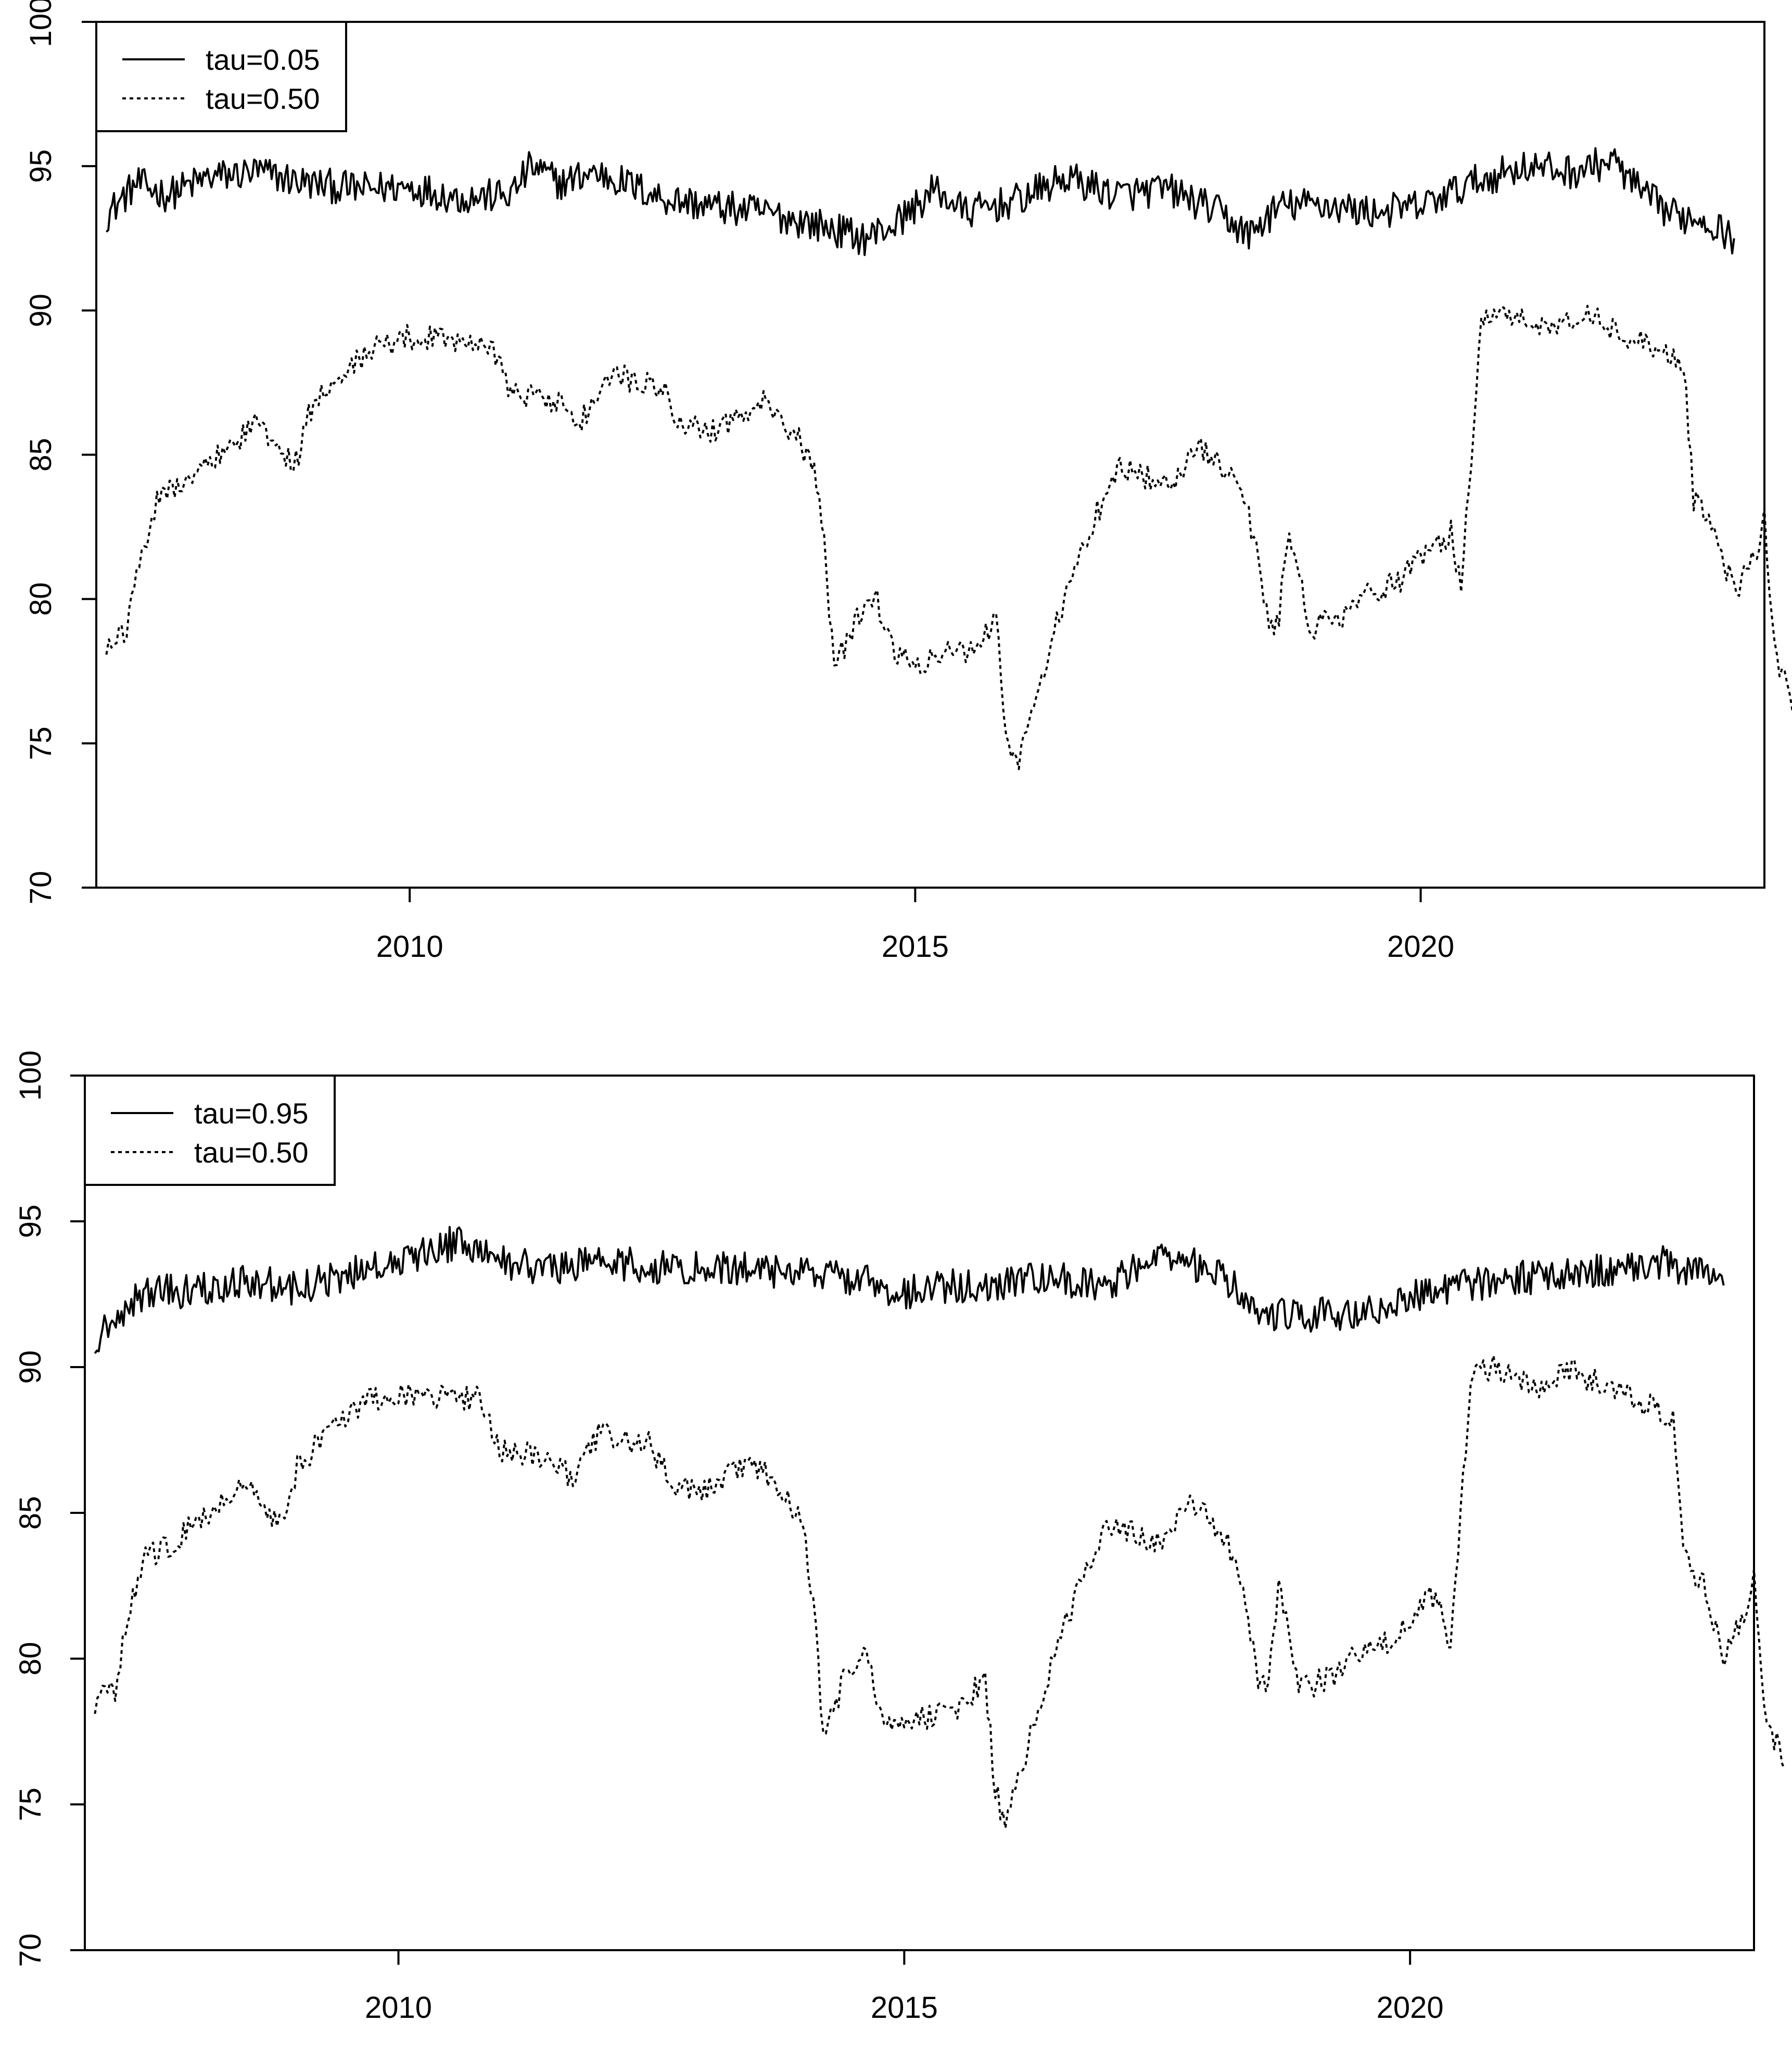 The height and width of the screenshot is (2047, 1792). I want to click on legend: tau=0.05 tau=0.50, so click(221, 77).